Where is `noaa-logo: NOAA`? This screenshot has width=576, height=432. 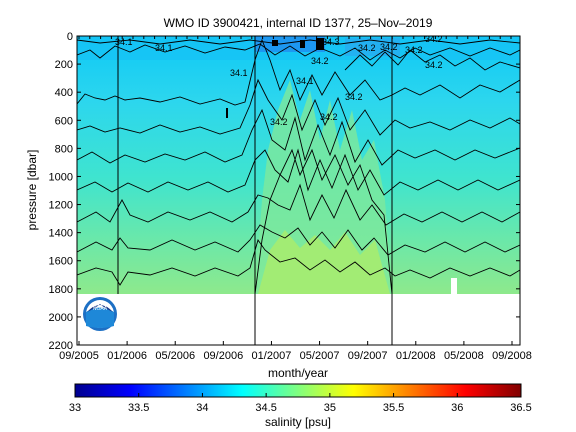 noaa-logo: NOAA is located at coordinates (100, 314).